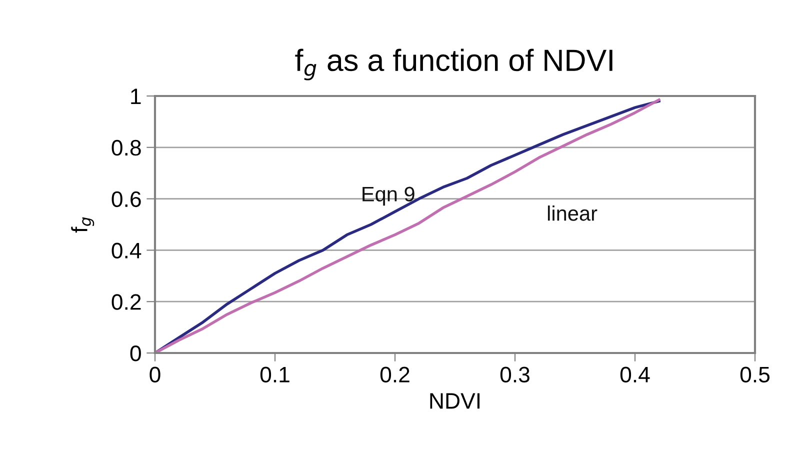 This screenshot has width=794, height=465. I want to click on chart-title: f$_{g}$ as a function of NDVI, so click(453, 64).